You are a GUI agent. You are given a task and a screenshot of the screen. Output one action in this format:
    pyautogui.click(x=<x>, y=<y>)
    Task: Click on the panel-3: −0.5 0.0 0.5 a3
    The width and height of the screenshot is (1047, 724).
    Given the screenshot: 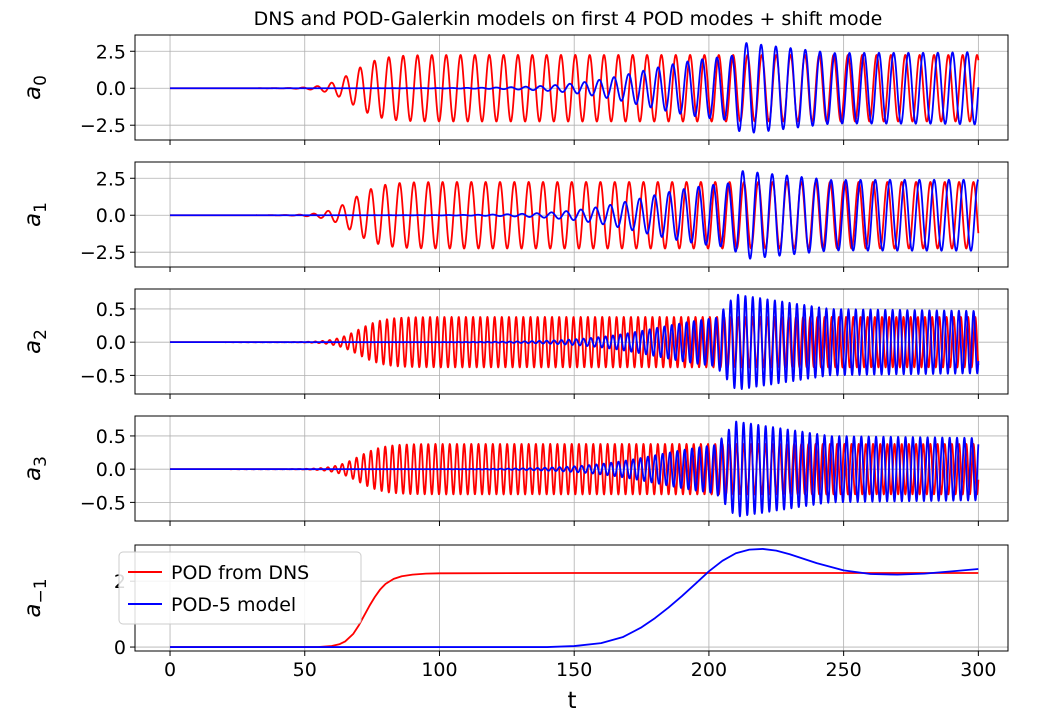 What is the action you would take?
    pyautogui.click(x=514, y=470)
    